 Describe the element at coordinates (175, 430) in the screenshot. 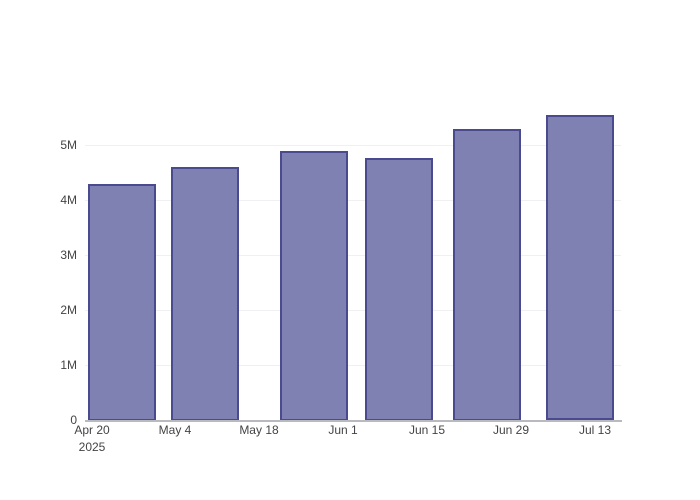

I see `x-tick-label: May 4` at that location.